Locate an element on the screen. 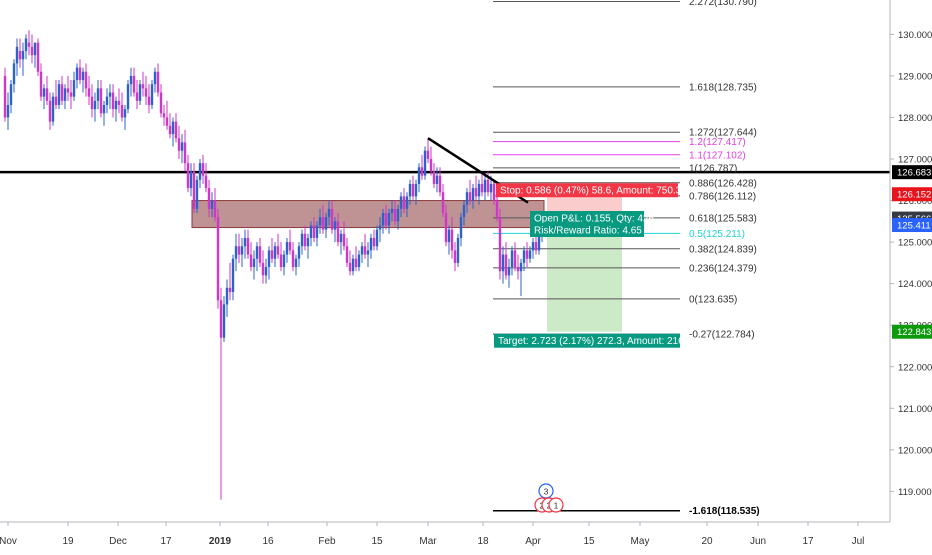 The width and height of the screenshot is (932, 555). stop-label-text: Stop: 0.586 (0.47%) 58.6, Amount: 750.36 is located at coordinates (593, 191).